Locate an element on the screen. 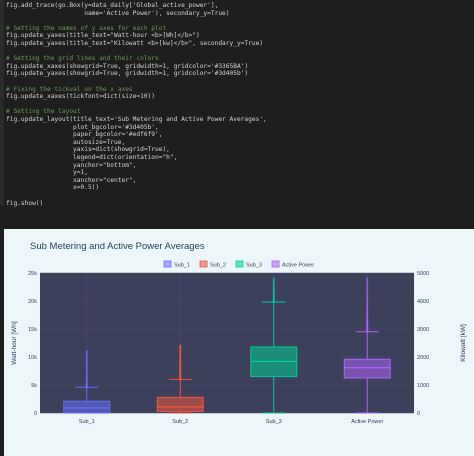 The width and height of the screenshot is (474, 456). legend-item: Sub_3 is located at coordinates (248, 264).